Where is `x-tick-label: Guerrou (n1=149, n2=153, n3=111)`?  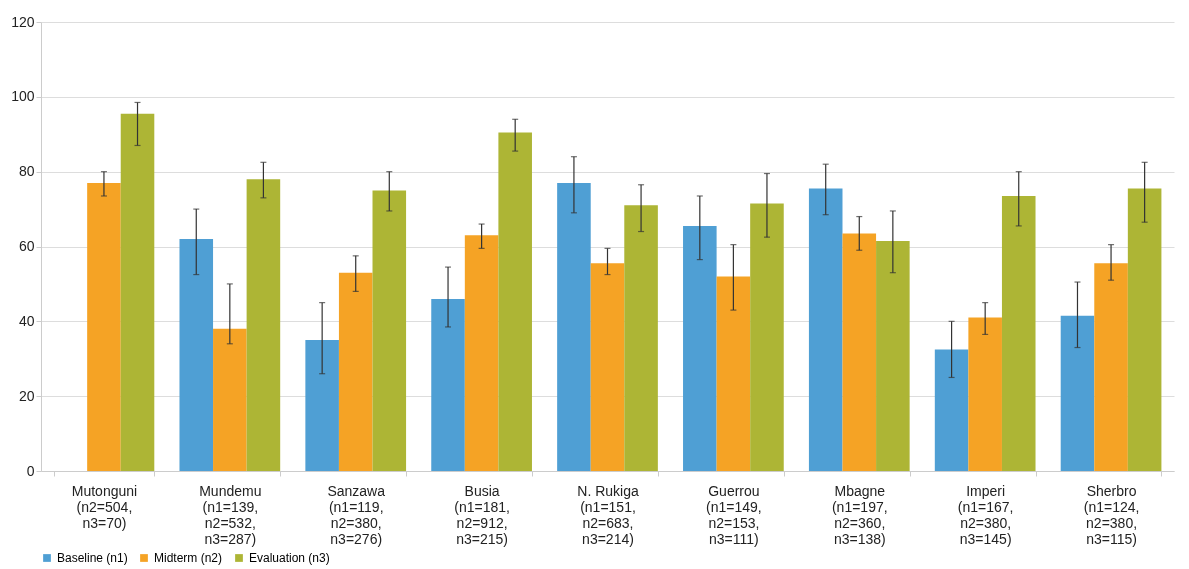 x-tick-label: Guerrou (n1=149, n2=153, n3=111) is located at coordinates (734, 514).